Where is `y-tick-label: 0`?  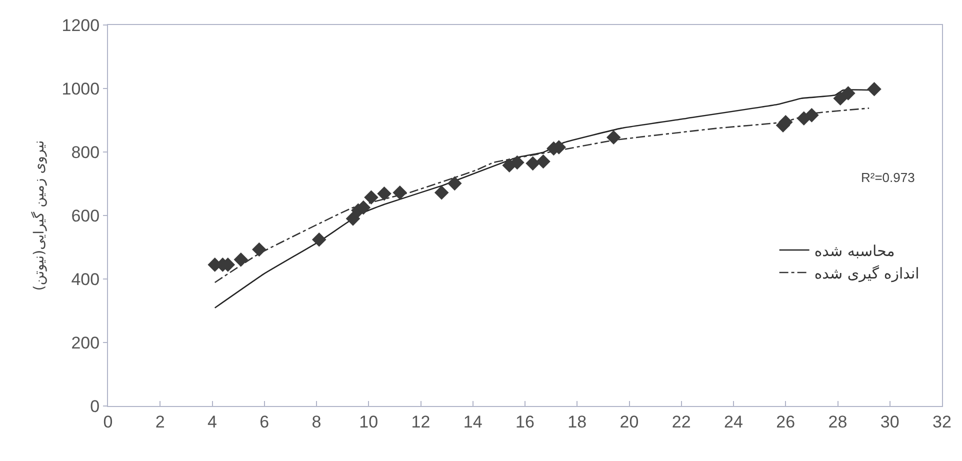 y-tick-label: 0 is located at coordinates (95, 406).